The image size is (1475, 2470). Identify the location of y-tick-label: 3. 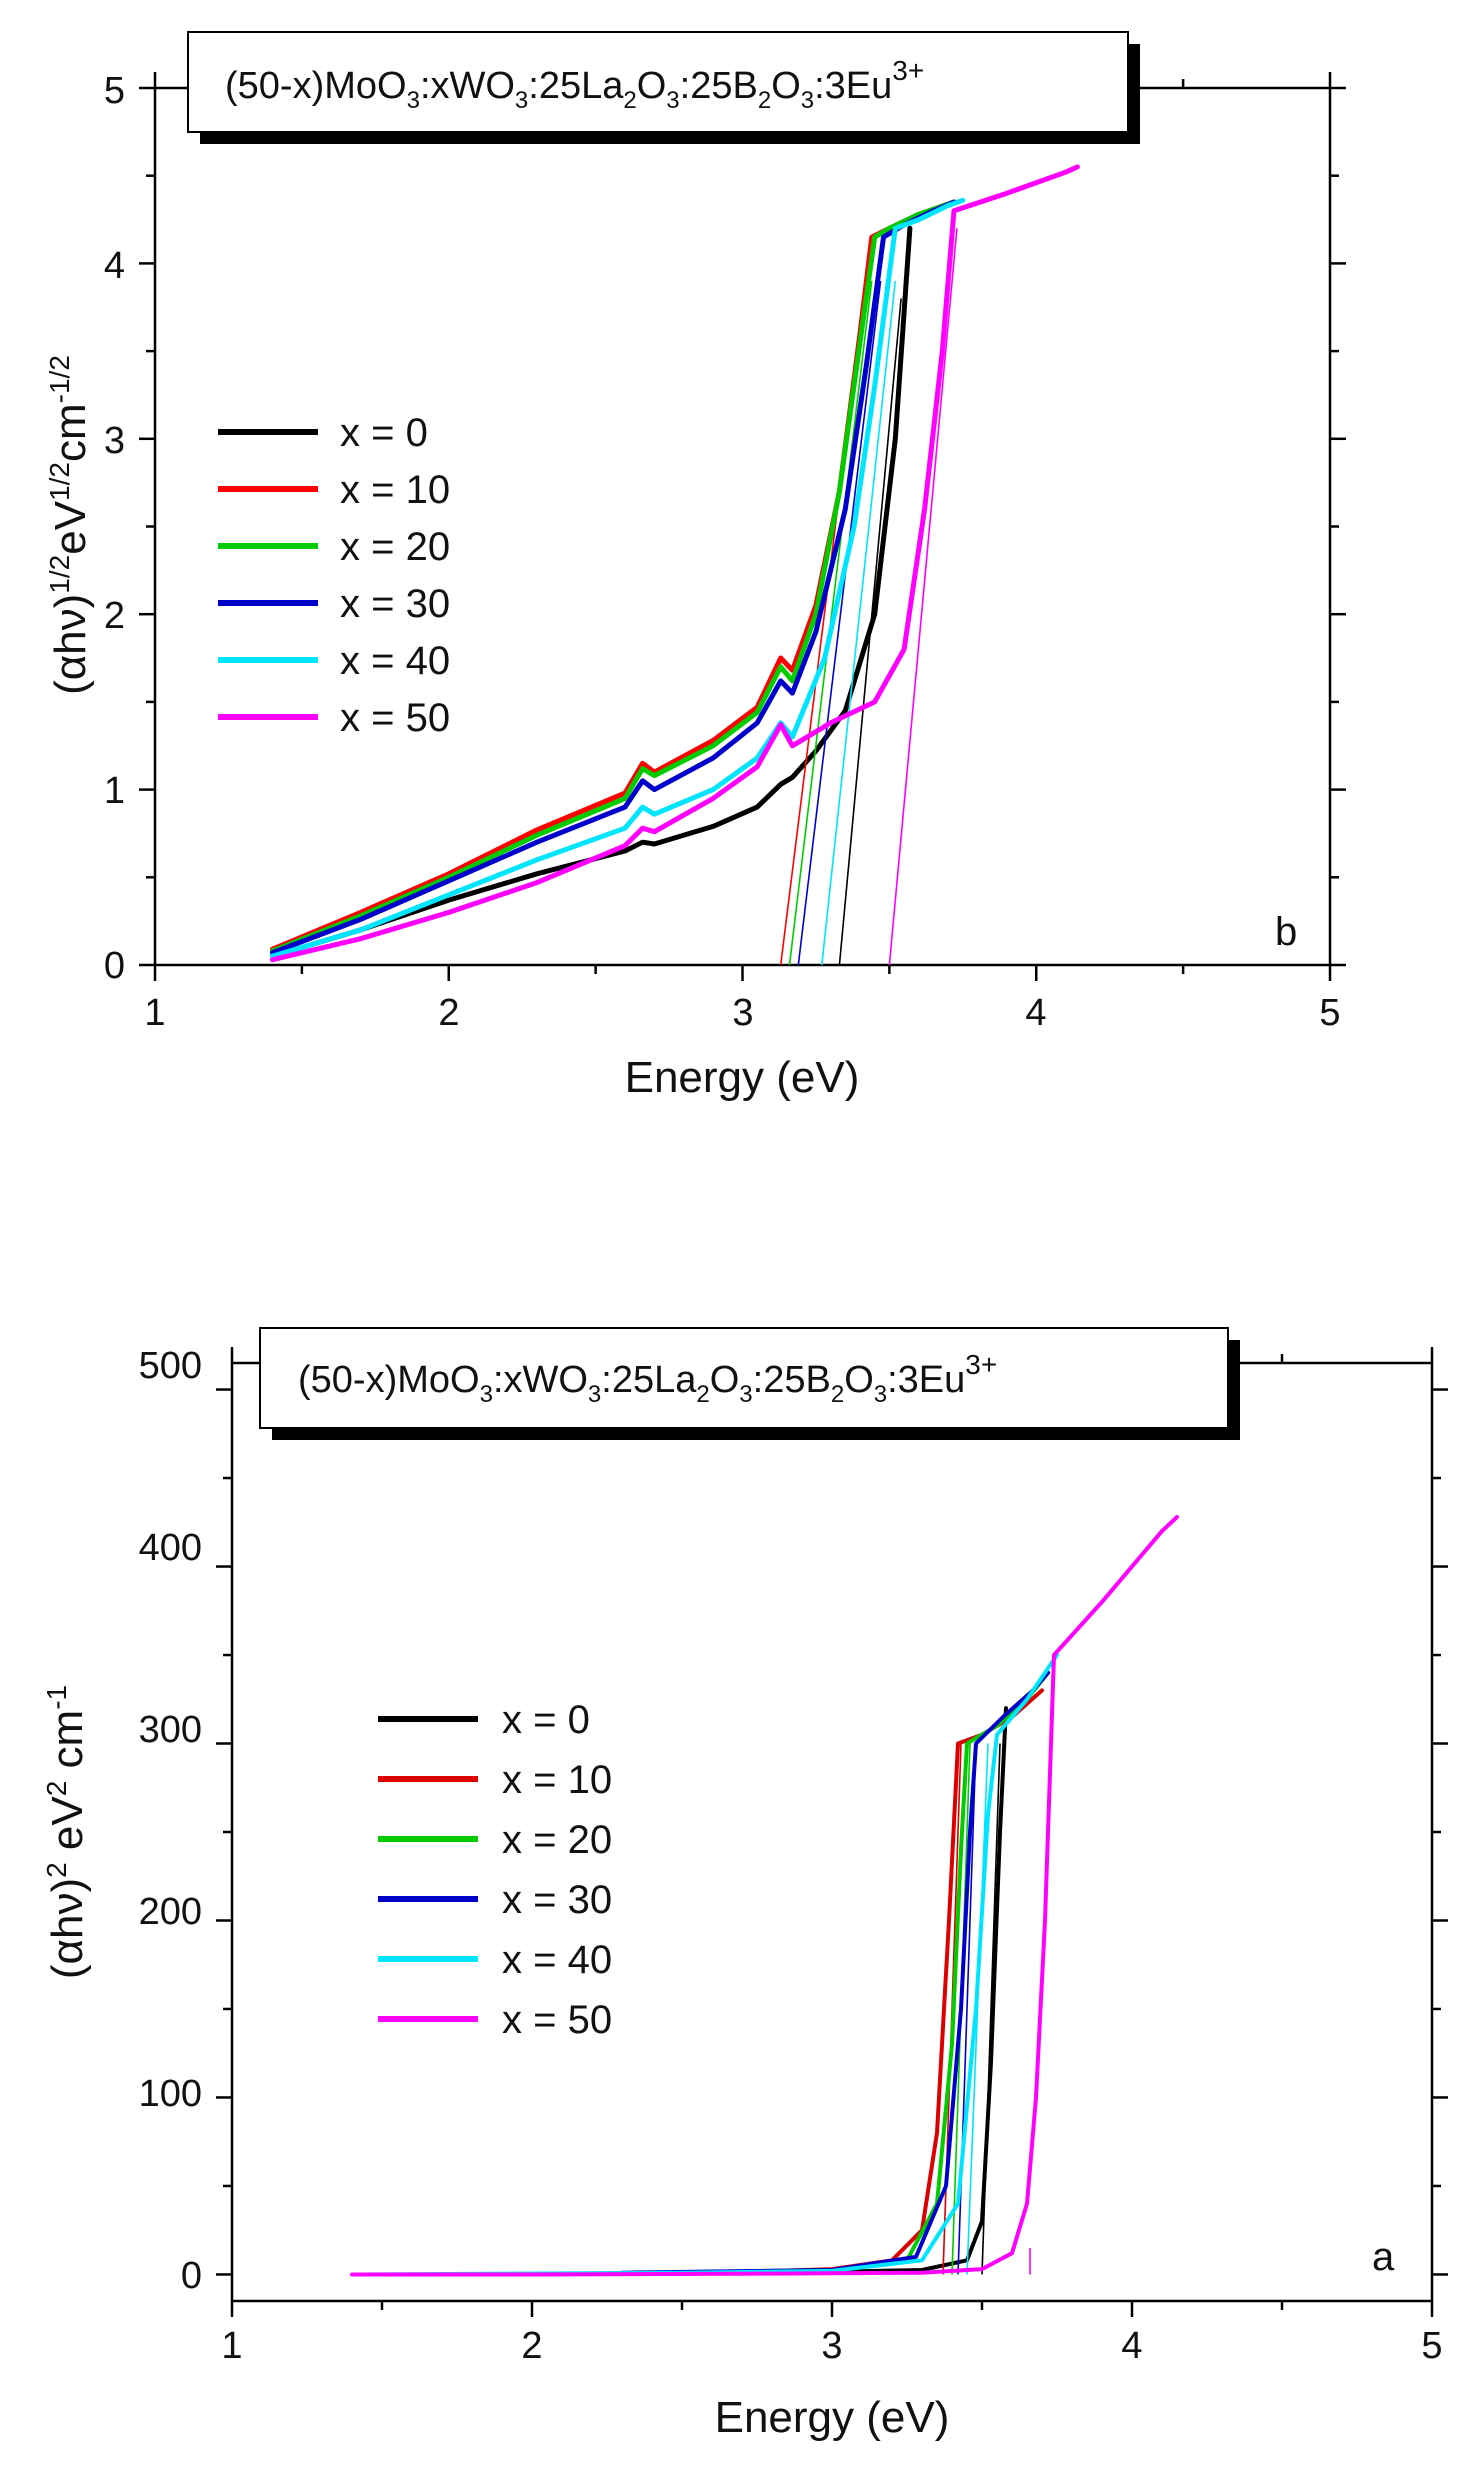
(114, 441).